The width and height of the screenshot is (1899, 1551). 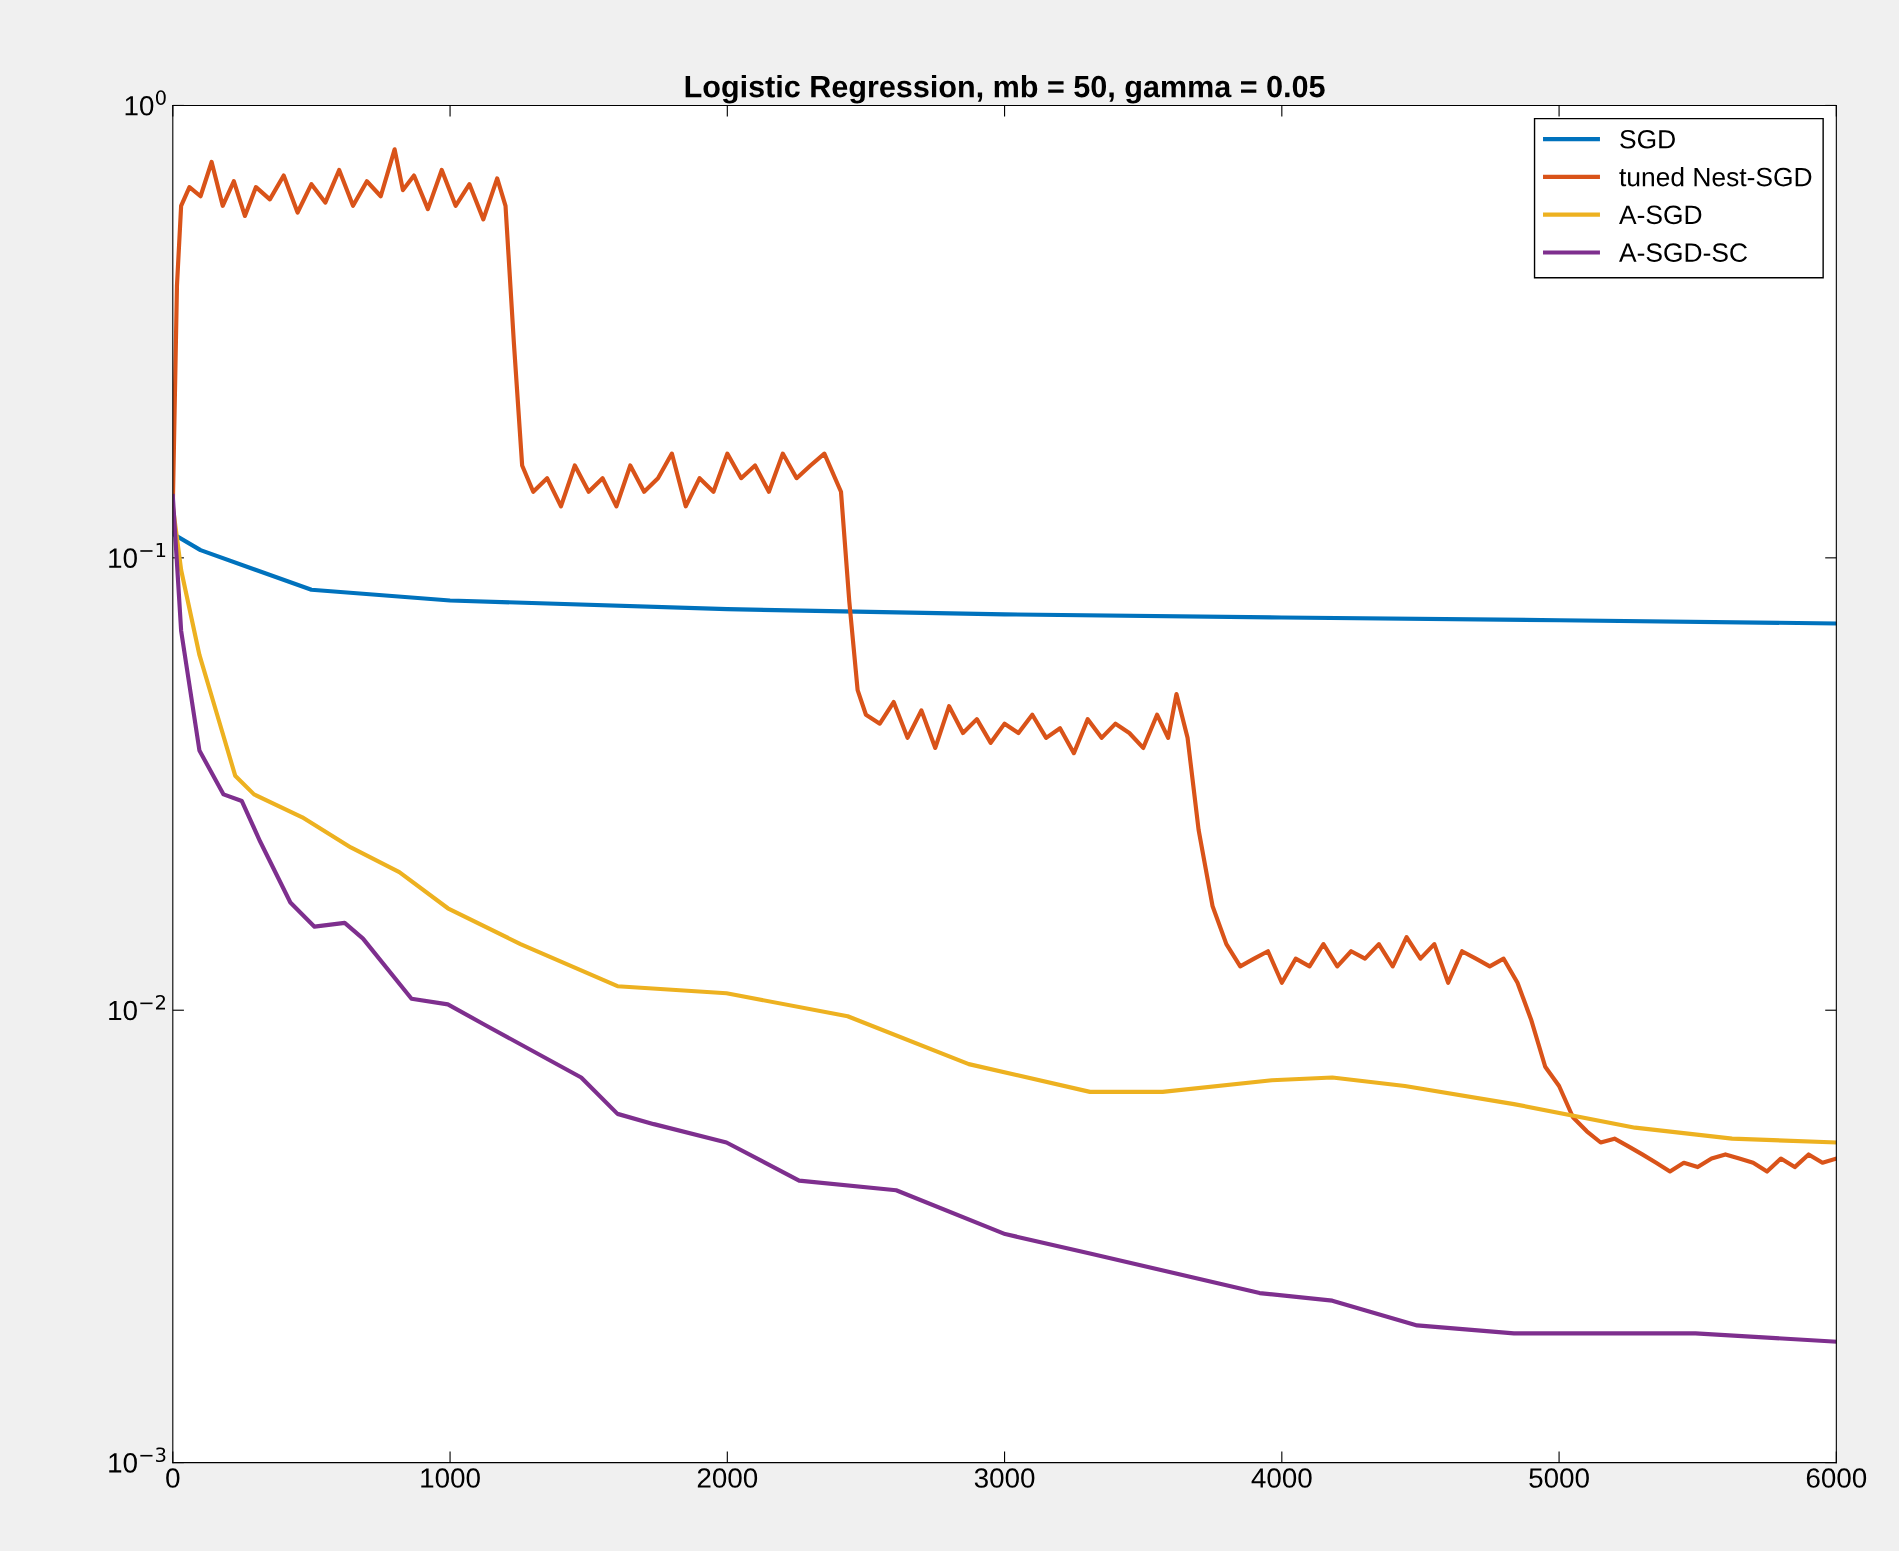 I want to click on chart-title: Logistic Regression, mb = 50, gamma = 0.05, so click(x=1005, y=89).